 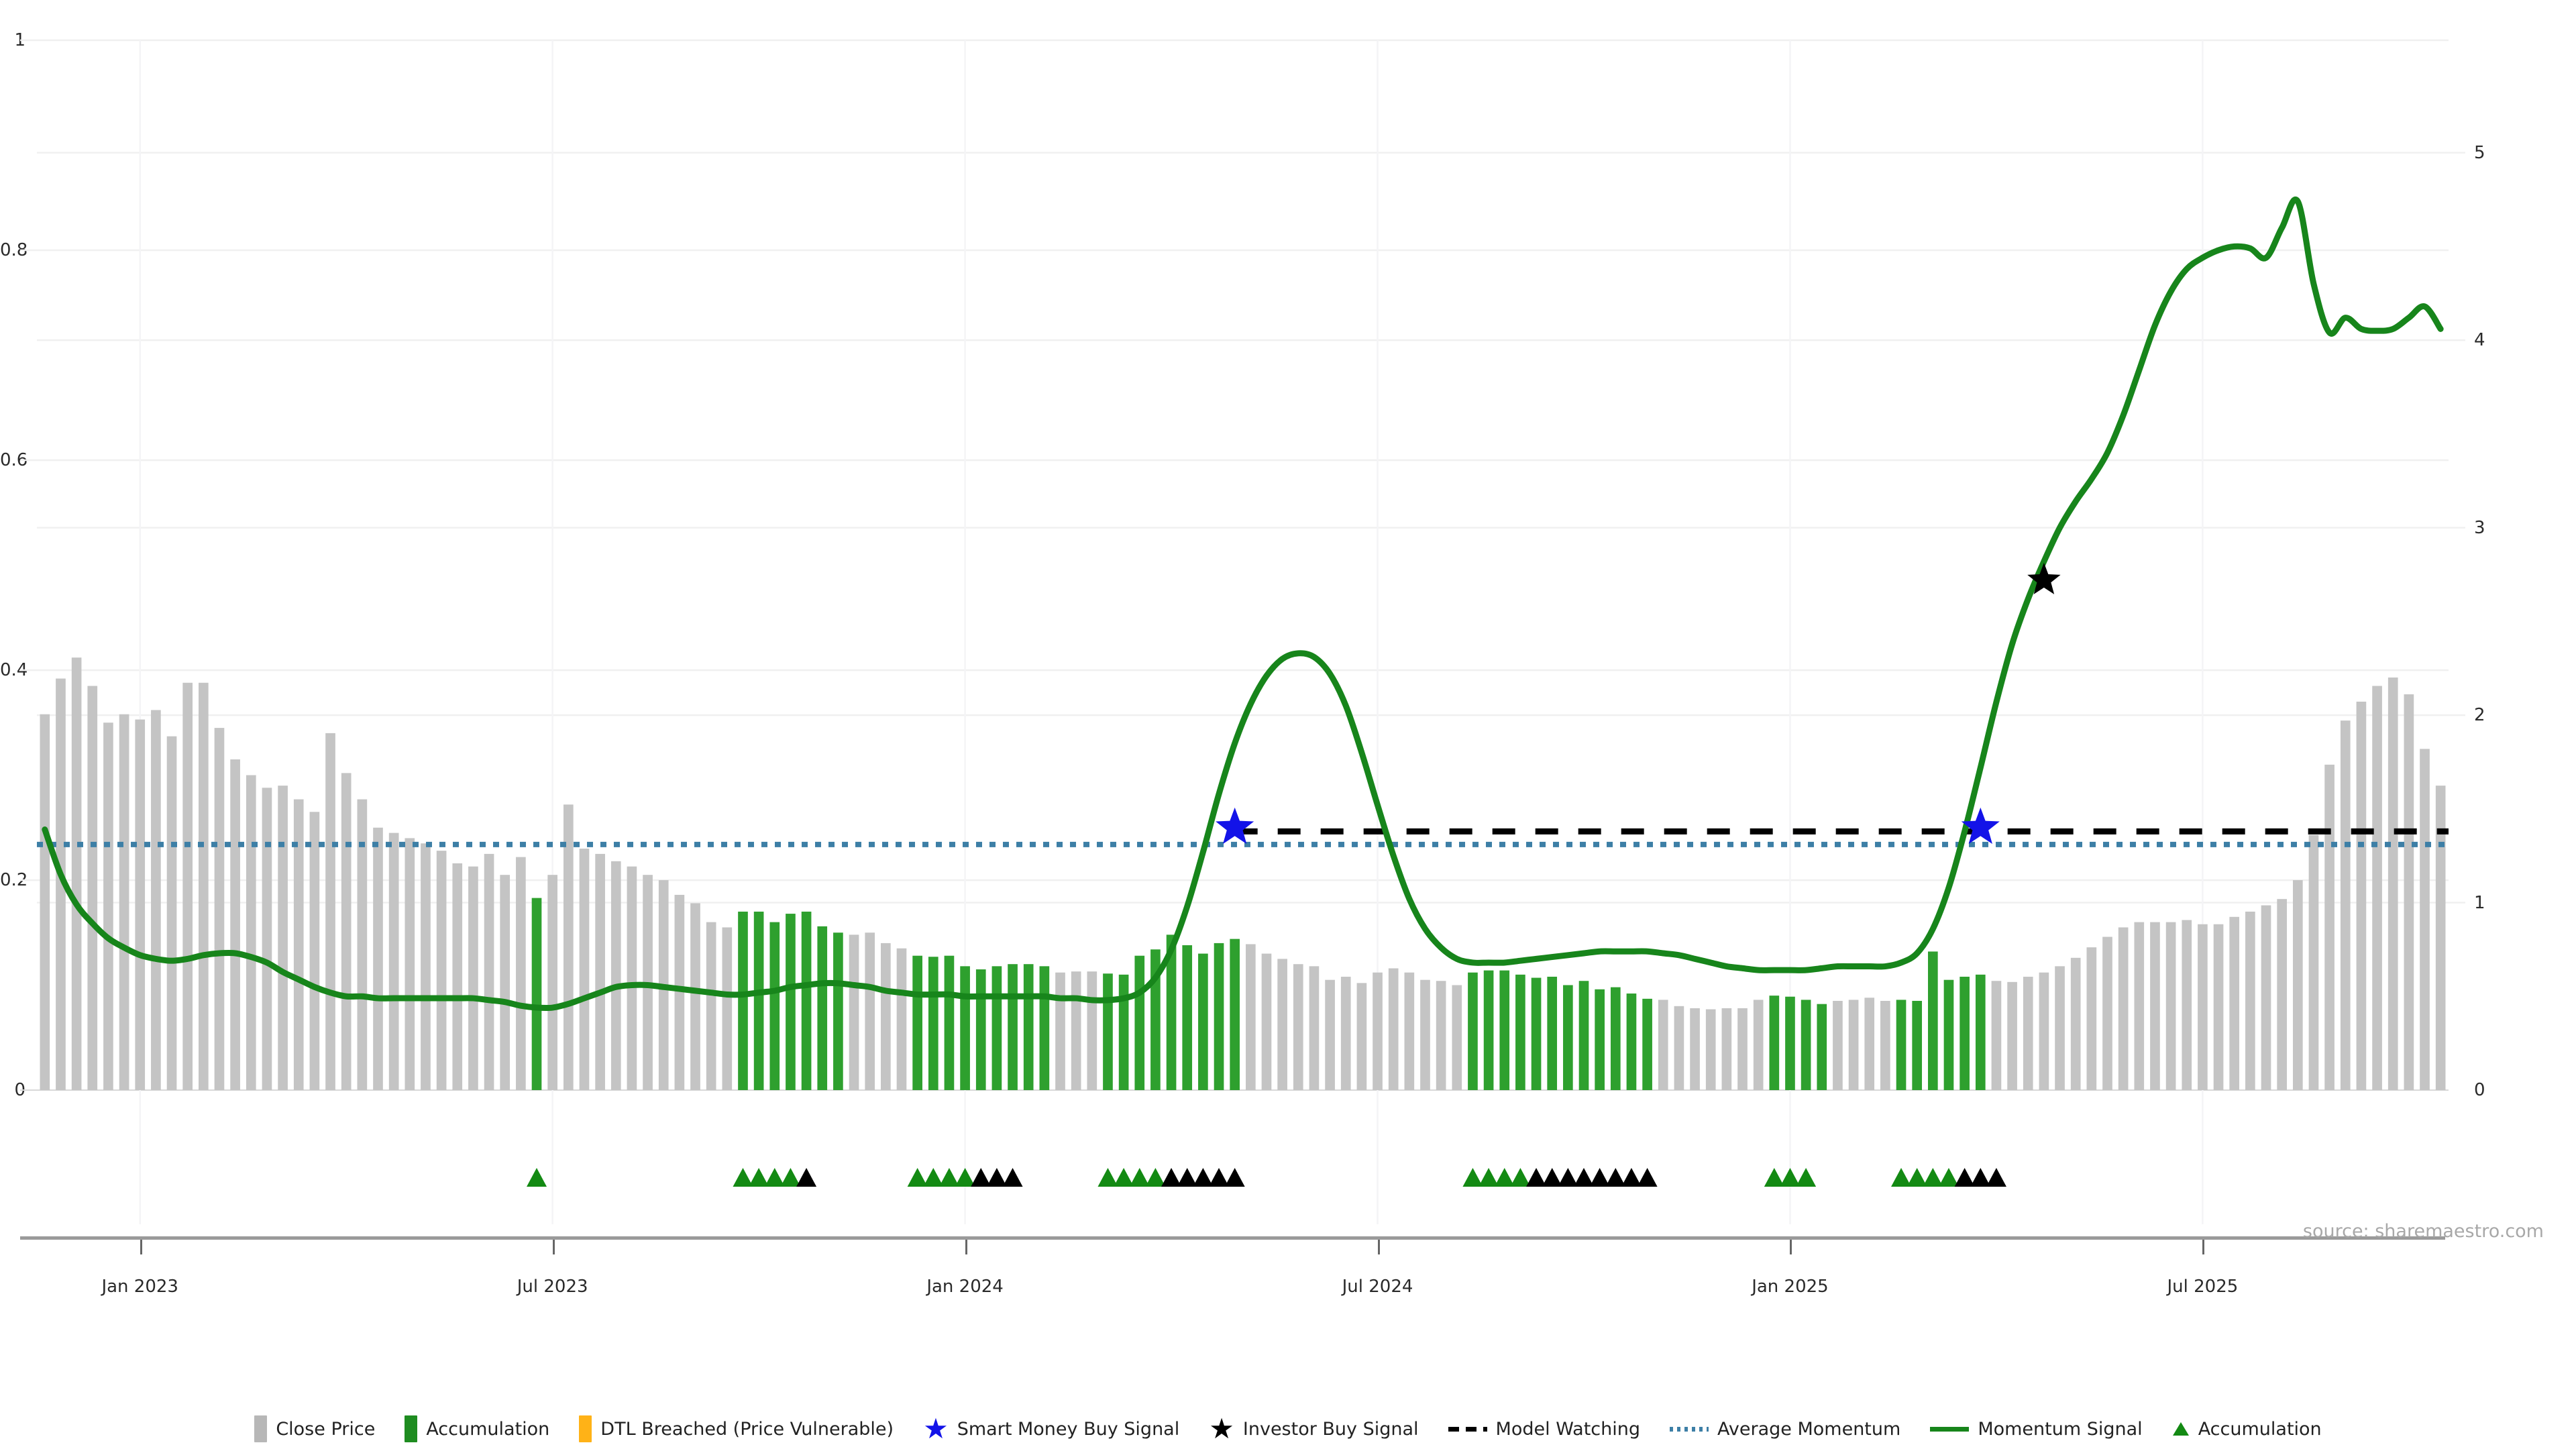 What do you see at coordinates (1377, 1287) in the screenshot?
I see `x-axis-tick-label: Jul 2024` at bounding box center [1377, 1287].